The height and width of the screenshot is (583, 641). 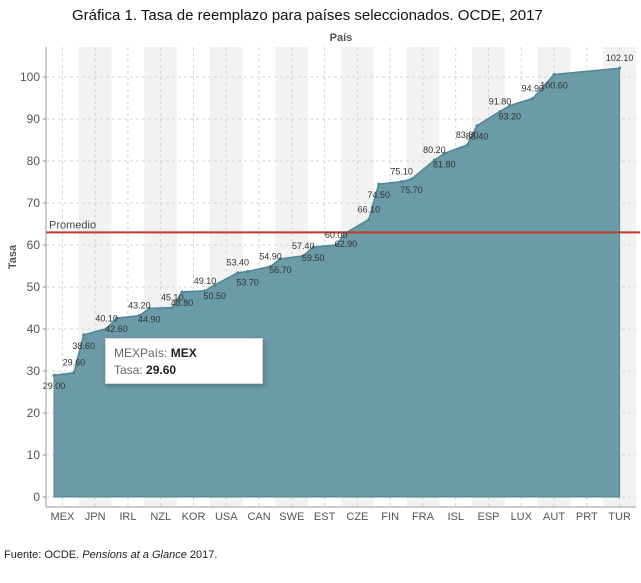 What do you see at coordinates (455, 517) in the screenshot?
I see `x-tick-label-isl: ISL` at bounding box center [455, 517].